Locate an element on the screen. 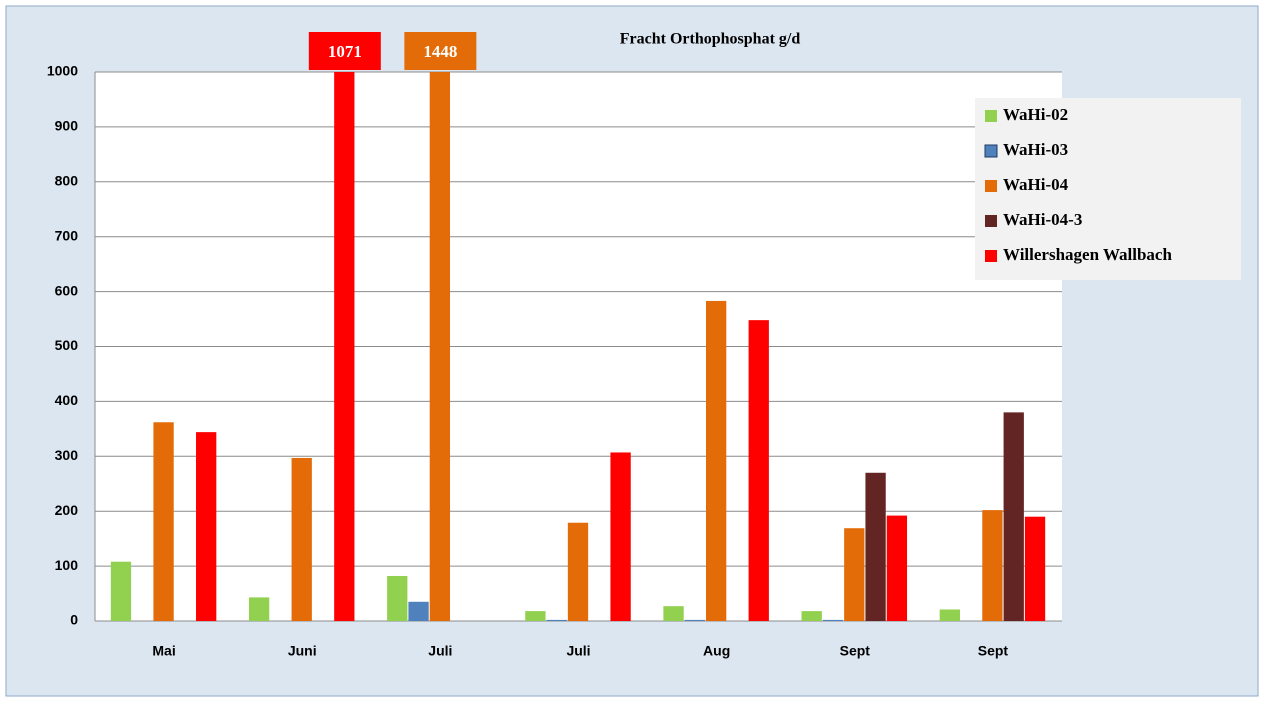  value-label: 1448 is located at coordinates (440, 51).